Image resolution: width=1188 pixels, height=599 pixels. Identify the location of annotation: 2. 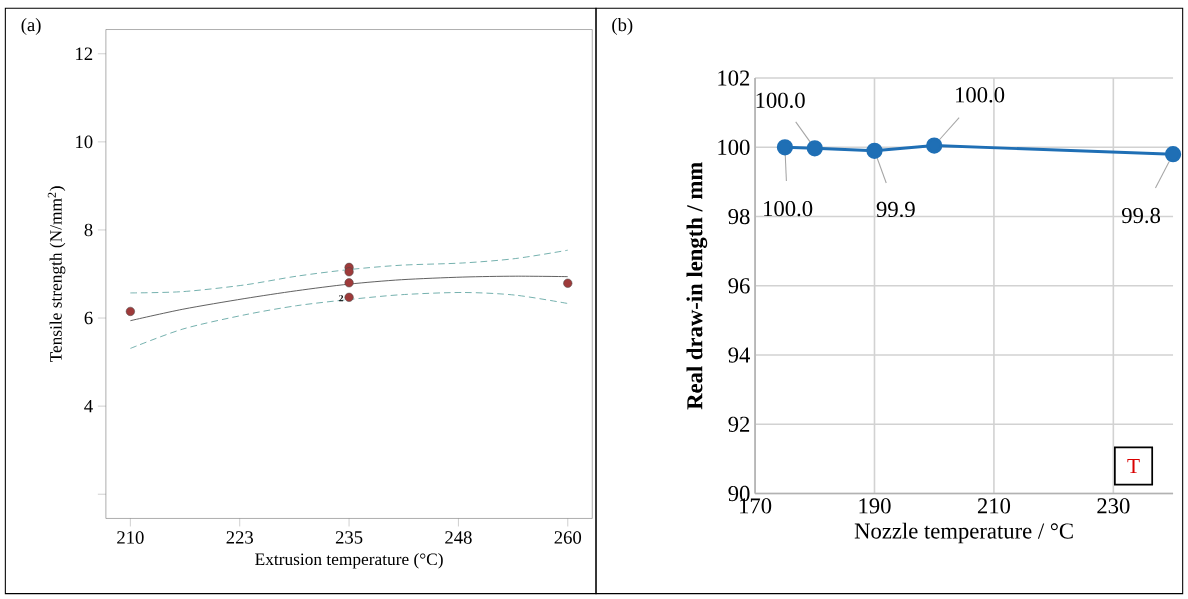
(341, 298).